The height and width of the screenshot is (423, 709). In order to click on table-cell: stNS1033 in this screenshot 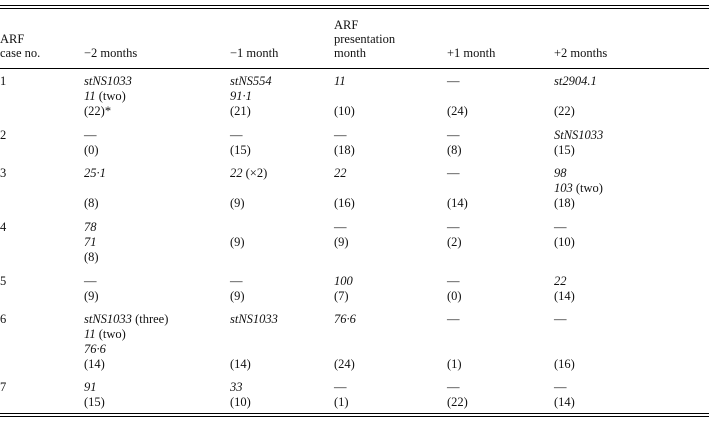, I will do `click(108, 81)`.